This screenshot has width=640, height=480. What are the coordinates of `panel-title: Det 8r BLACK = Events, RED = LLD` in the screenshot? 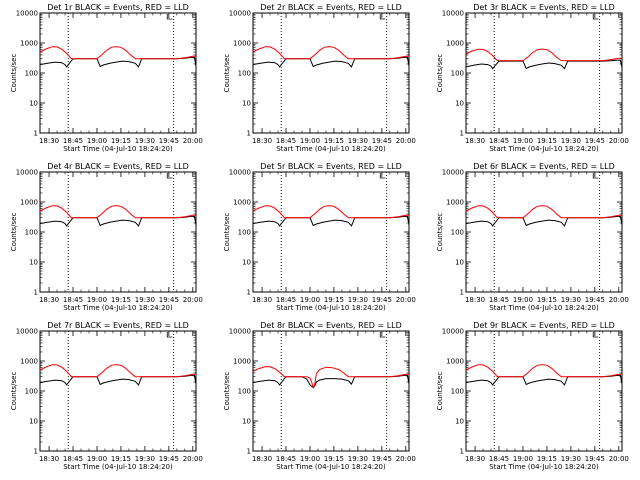 It's located at (331, 325).